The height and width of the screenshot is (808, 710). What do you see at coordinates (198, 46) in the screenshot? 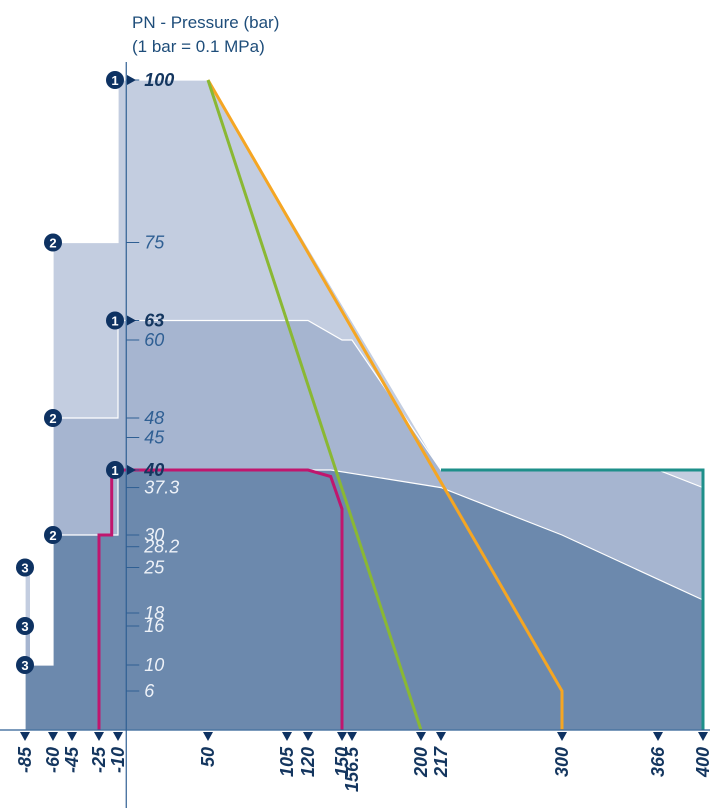
I see `chart-title-line-2: (1 bar = 0.1 MPa)` at bounding box center [198, 46].